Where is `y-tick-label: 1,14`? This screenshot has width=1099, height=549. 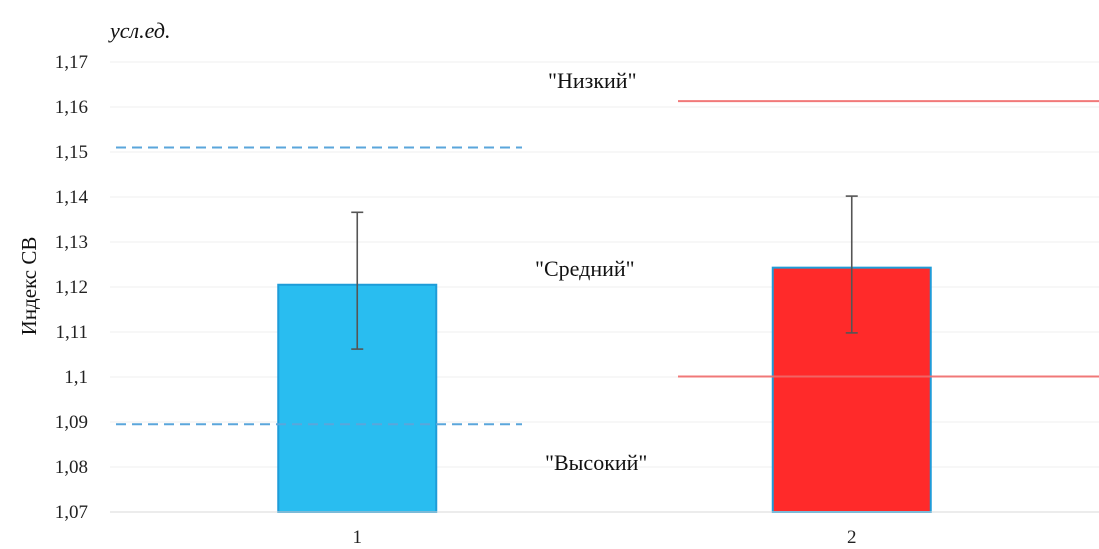
y-tick-label: 1,14 is located at coordinates (72, 197).